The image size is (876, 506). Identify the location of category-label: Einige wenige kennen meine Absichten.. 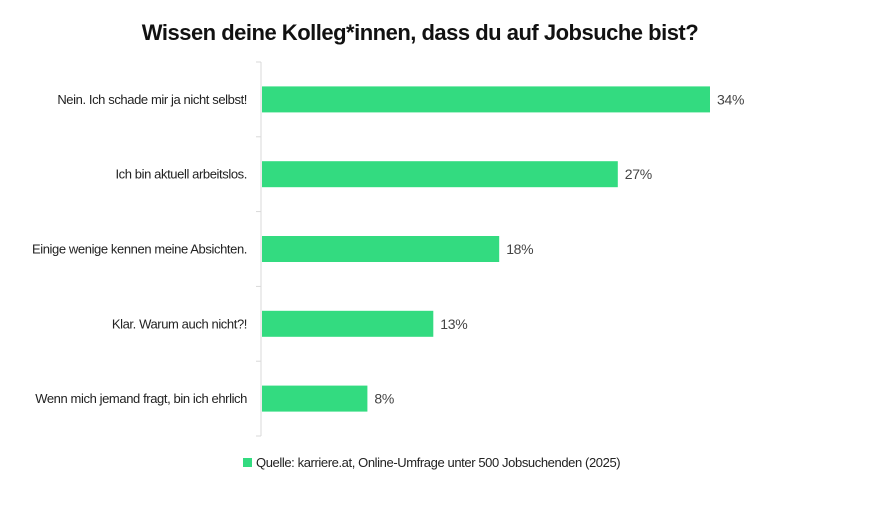
(139, 249).